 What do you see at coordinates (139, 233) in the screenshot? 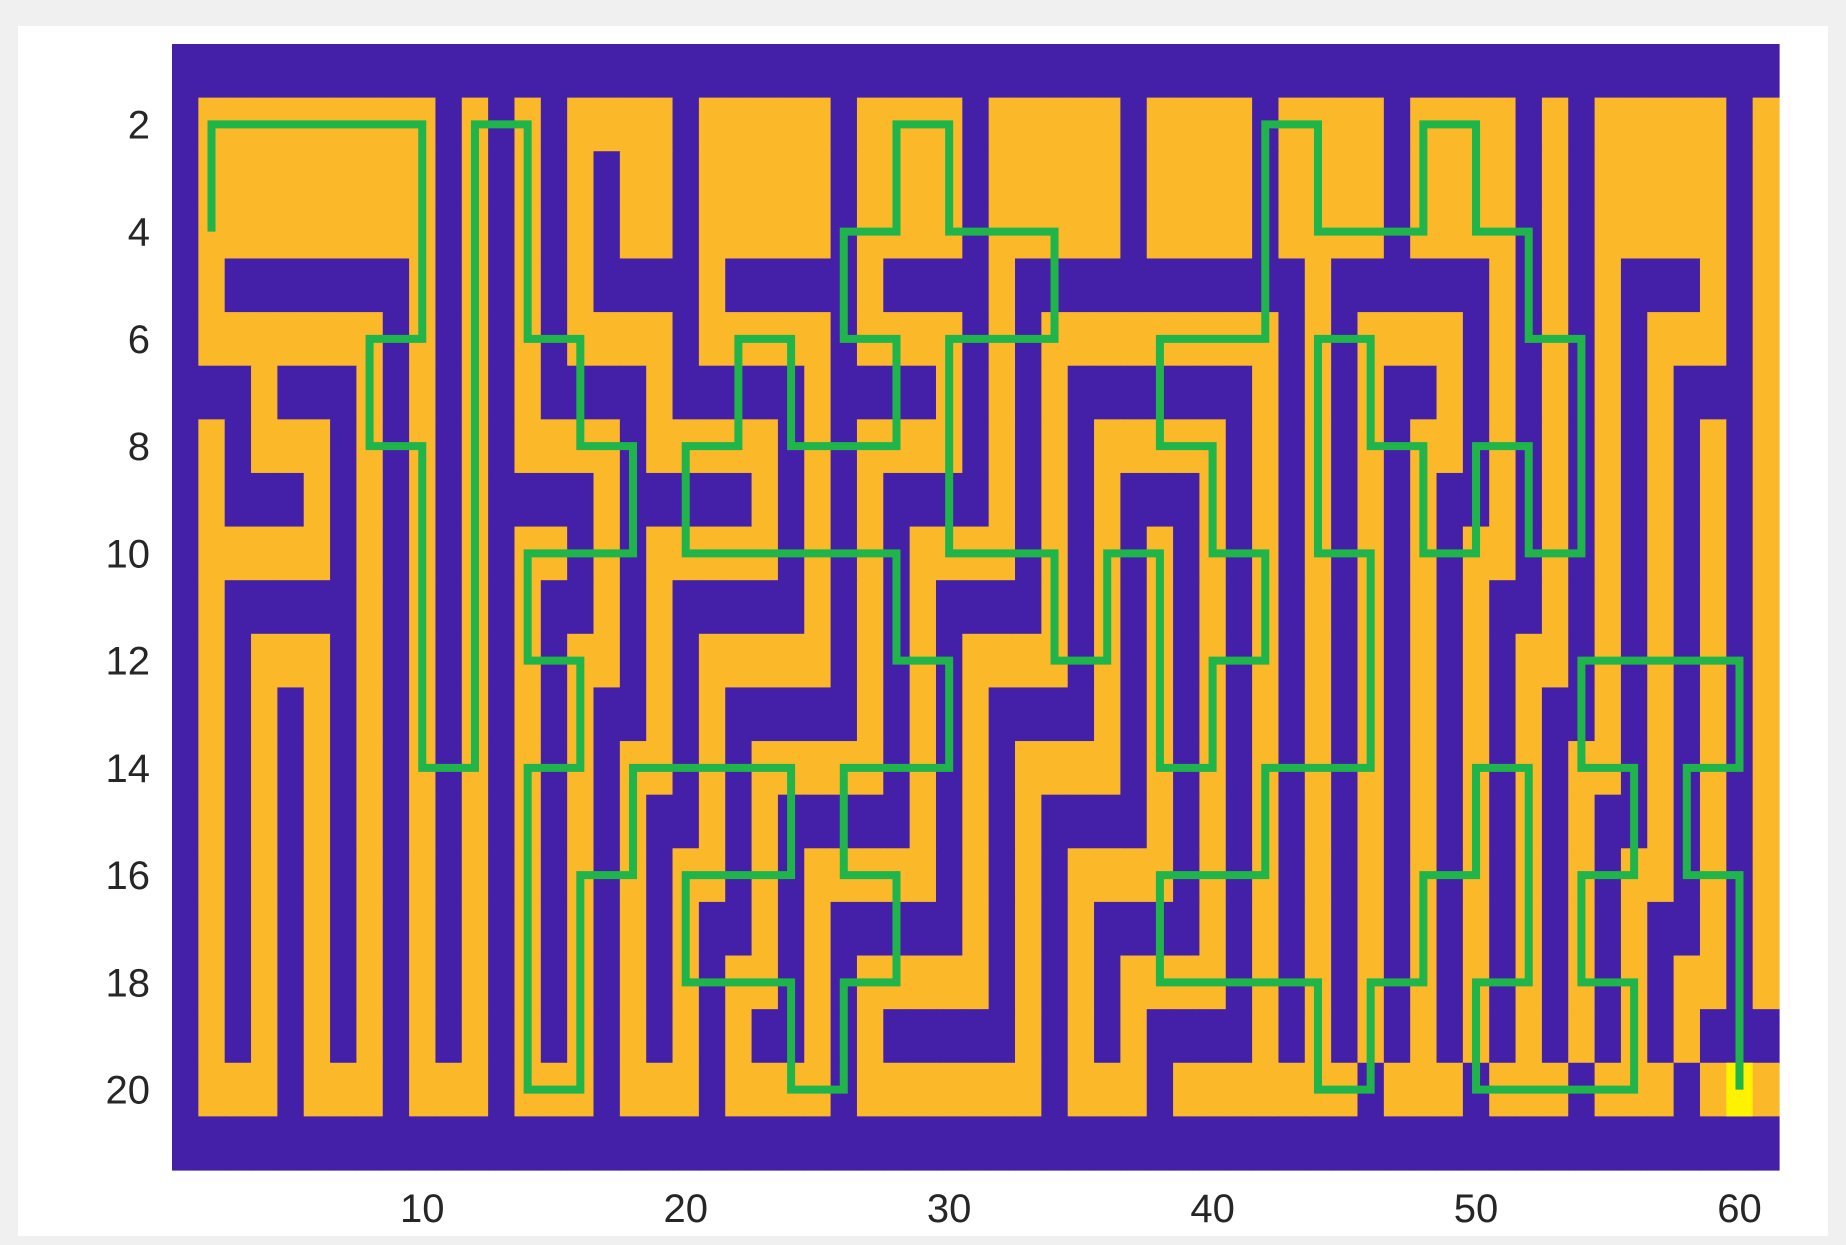
I see `y-tick-label: 4` at bounding box center [139, 233].